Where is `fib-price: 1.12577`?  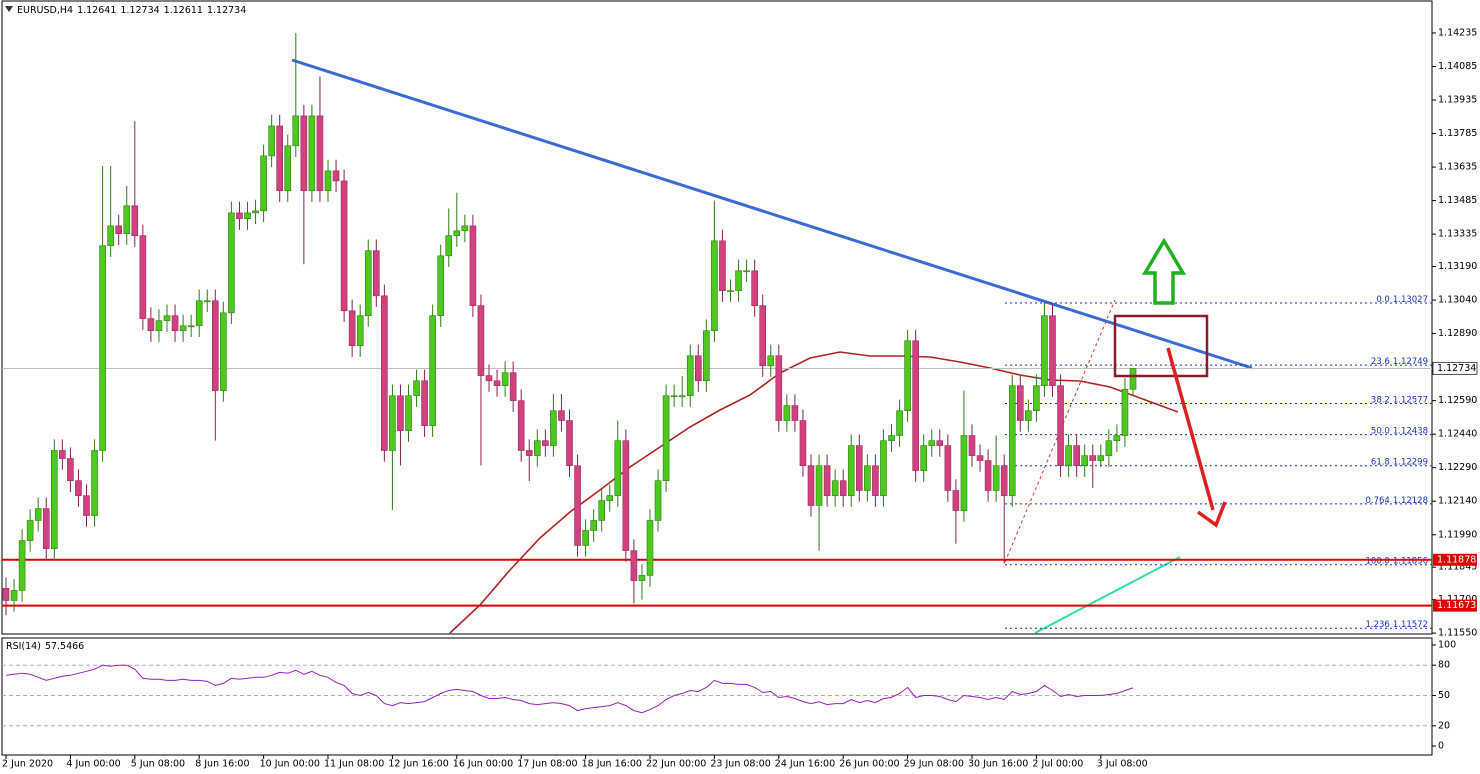
fib-price: 1.12577 is located at coordinates (1410, 400).